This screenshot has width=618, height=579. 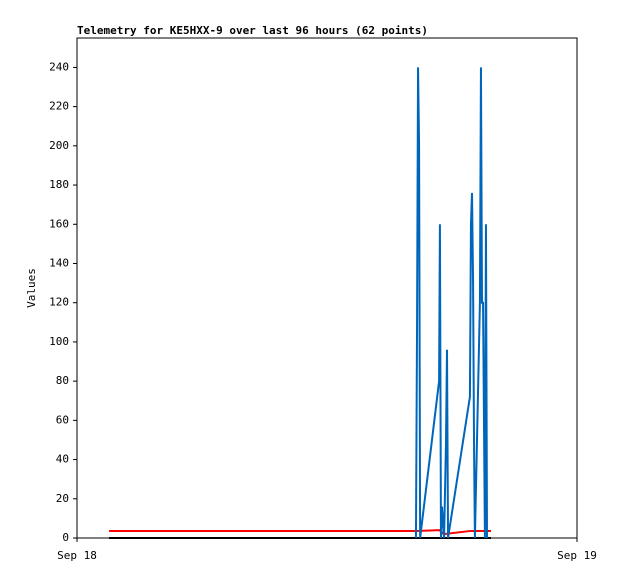 What do you see at coordinates (59, 145) in the screenshot?
I see `y-tick-label: 200` at bounding box center [59, 145].